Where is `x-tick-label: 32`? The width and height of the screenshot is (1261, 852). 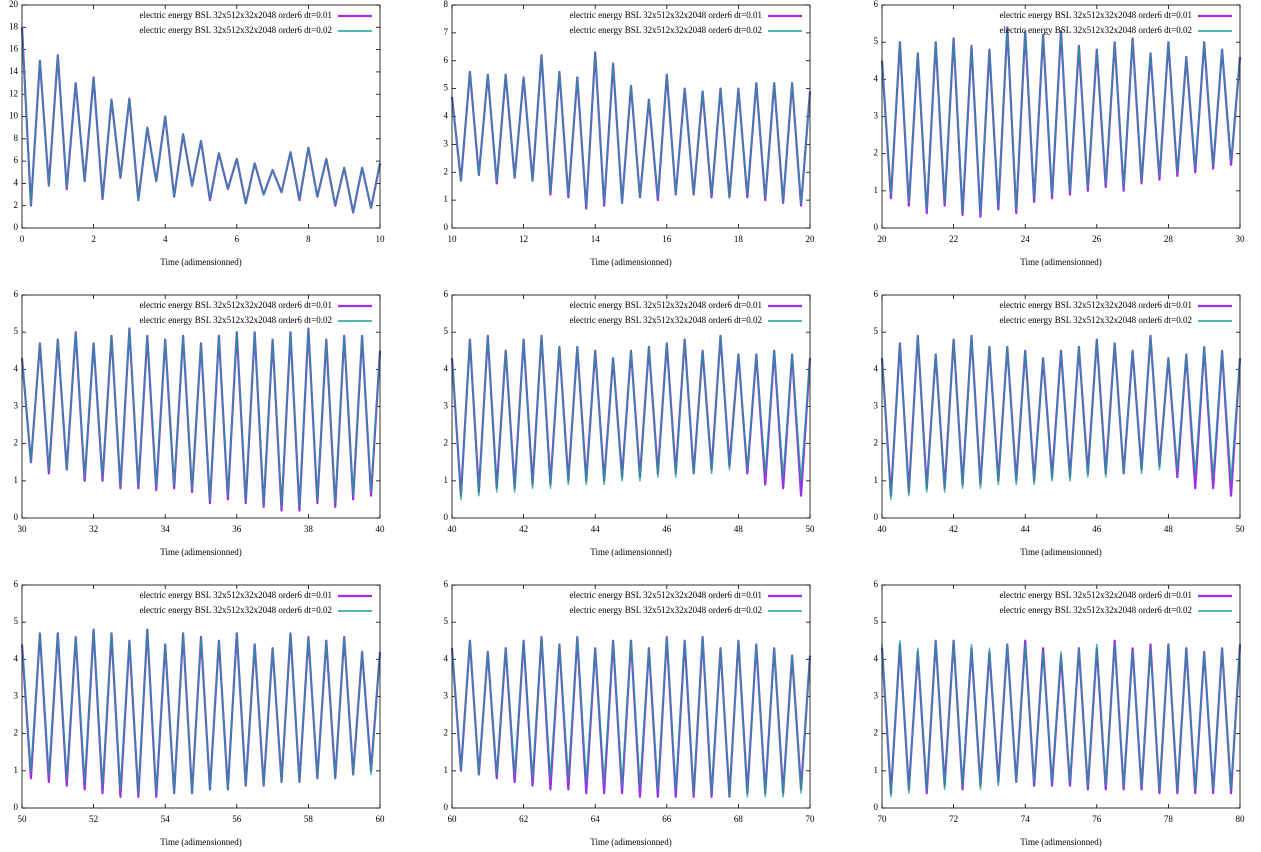
x-tick-label: 32 is located at coordinates (93, 529).